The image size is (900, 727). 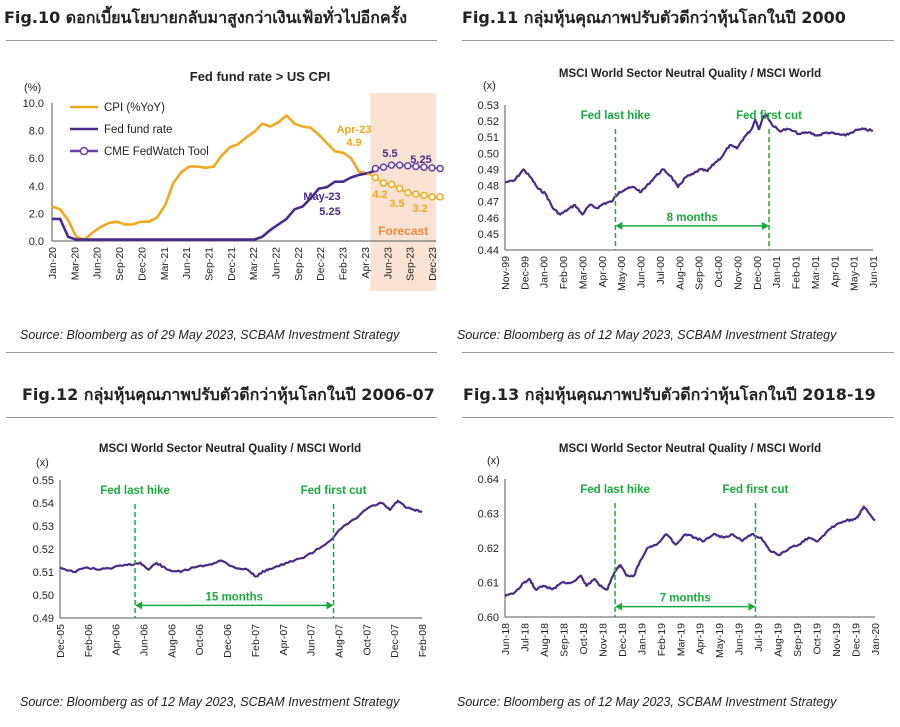 What do you see at coordinates (165, 263) in the screenshot?
I see `x-tick-label: Mar-21` at bounding box center [165, 263].